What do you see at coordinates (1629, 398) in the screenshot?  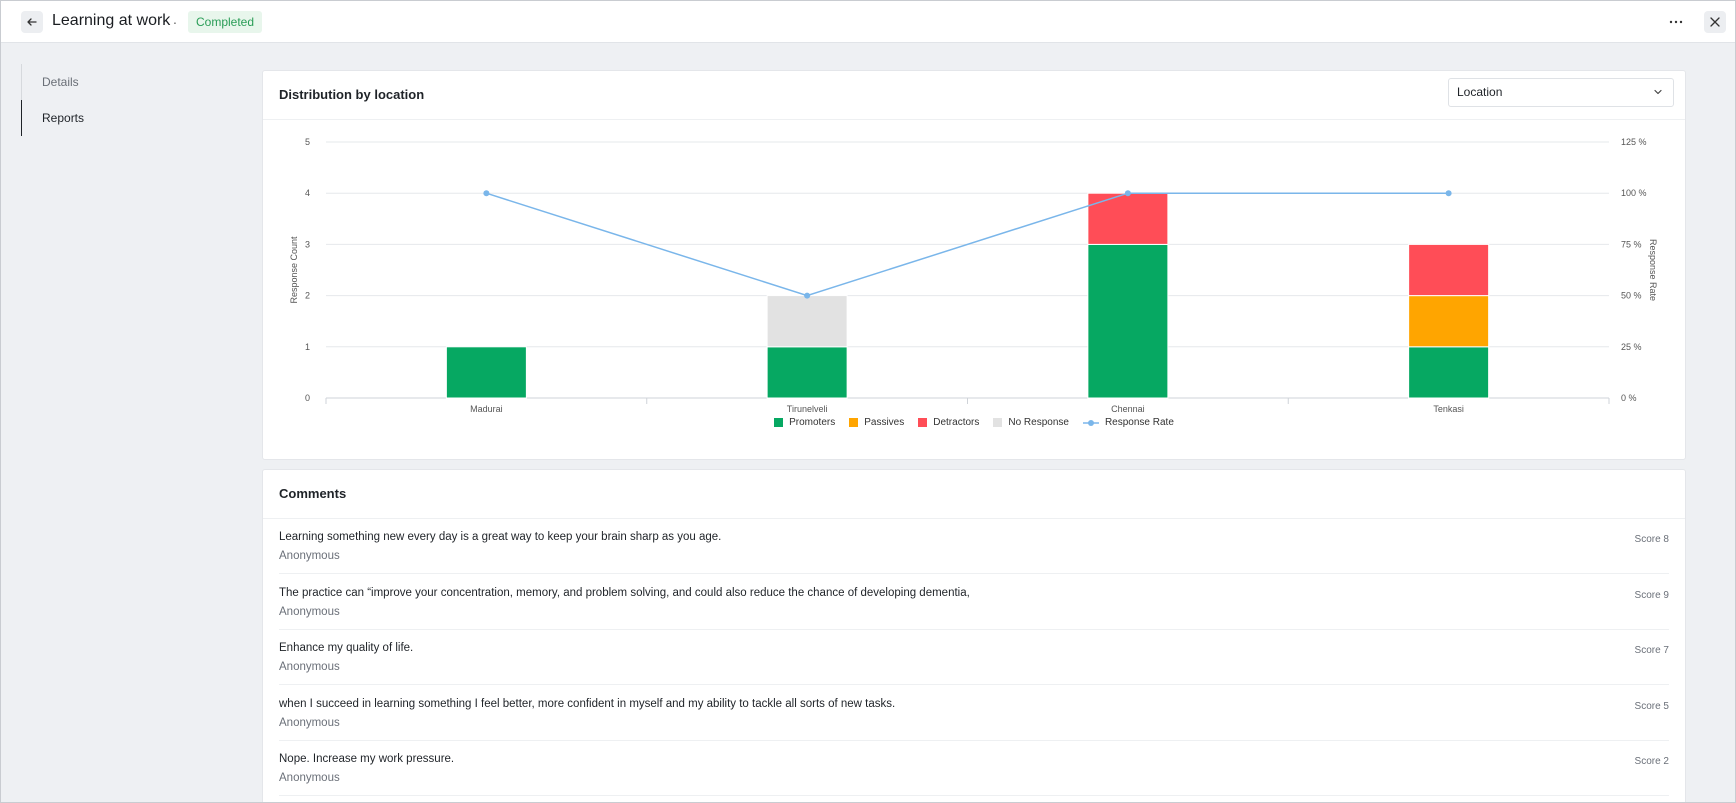 I see `y2-tick-label: 0 %` at bounding box center [1629, 398].